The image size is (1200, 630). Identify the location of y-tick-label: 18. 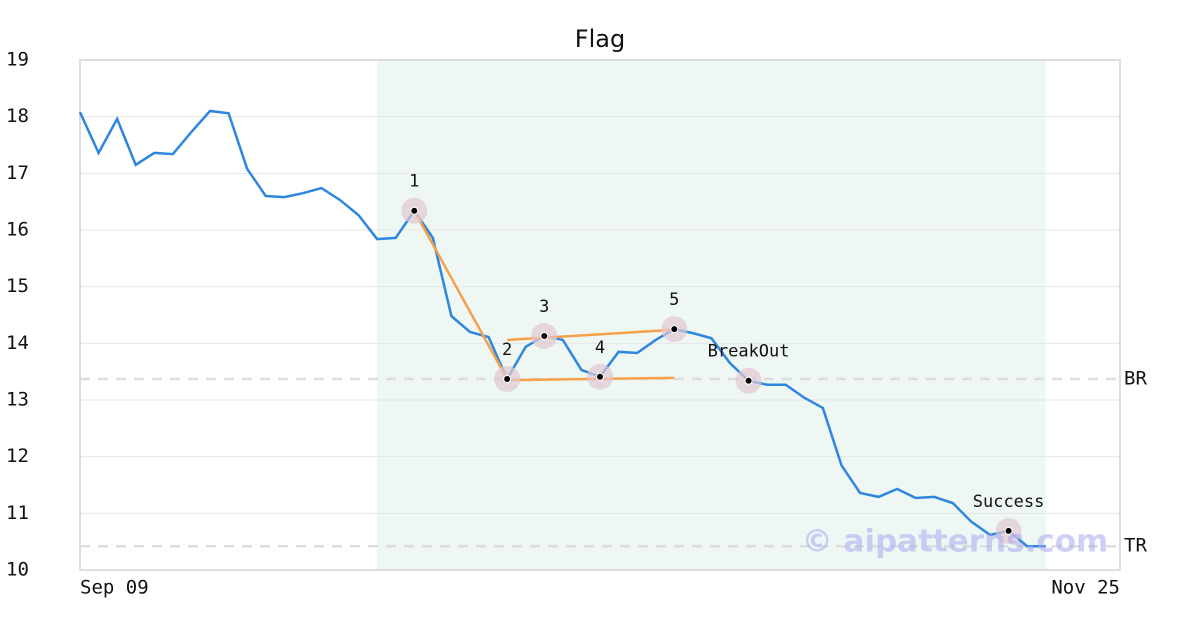
(17, 116).